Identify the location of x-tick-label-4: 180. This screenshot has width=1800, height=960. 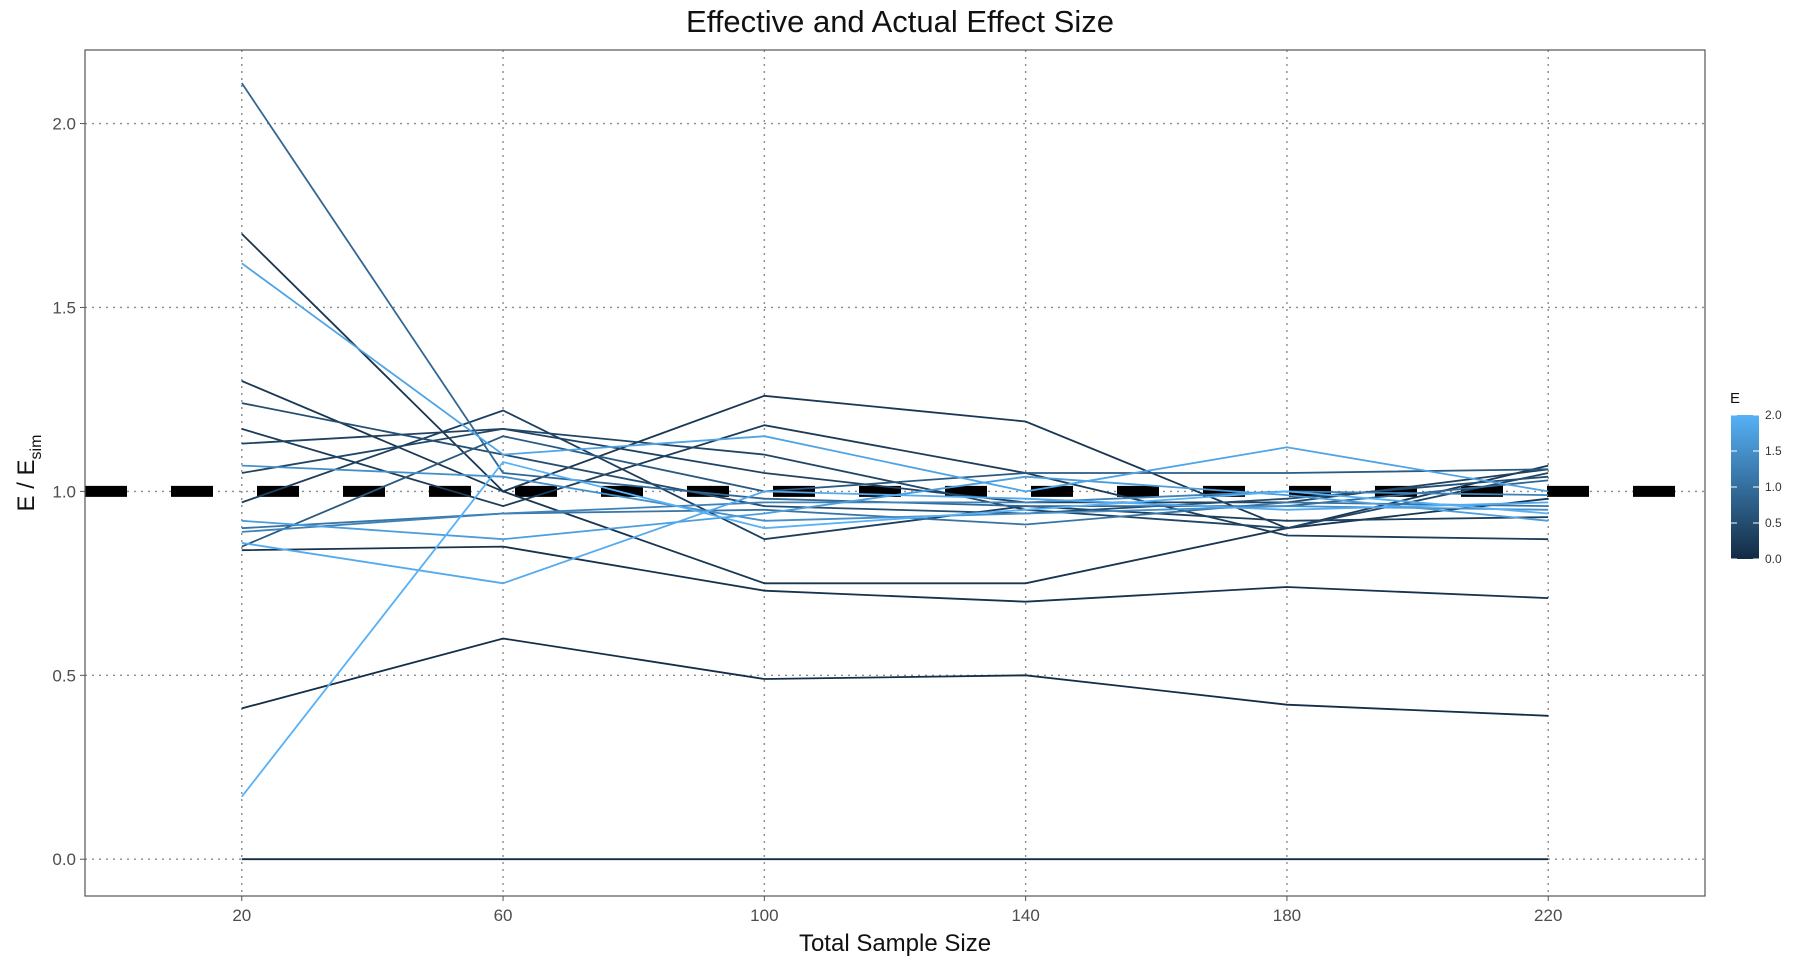
(1287, 915).